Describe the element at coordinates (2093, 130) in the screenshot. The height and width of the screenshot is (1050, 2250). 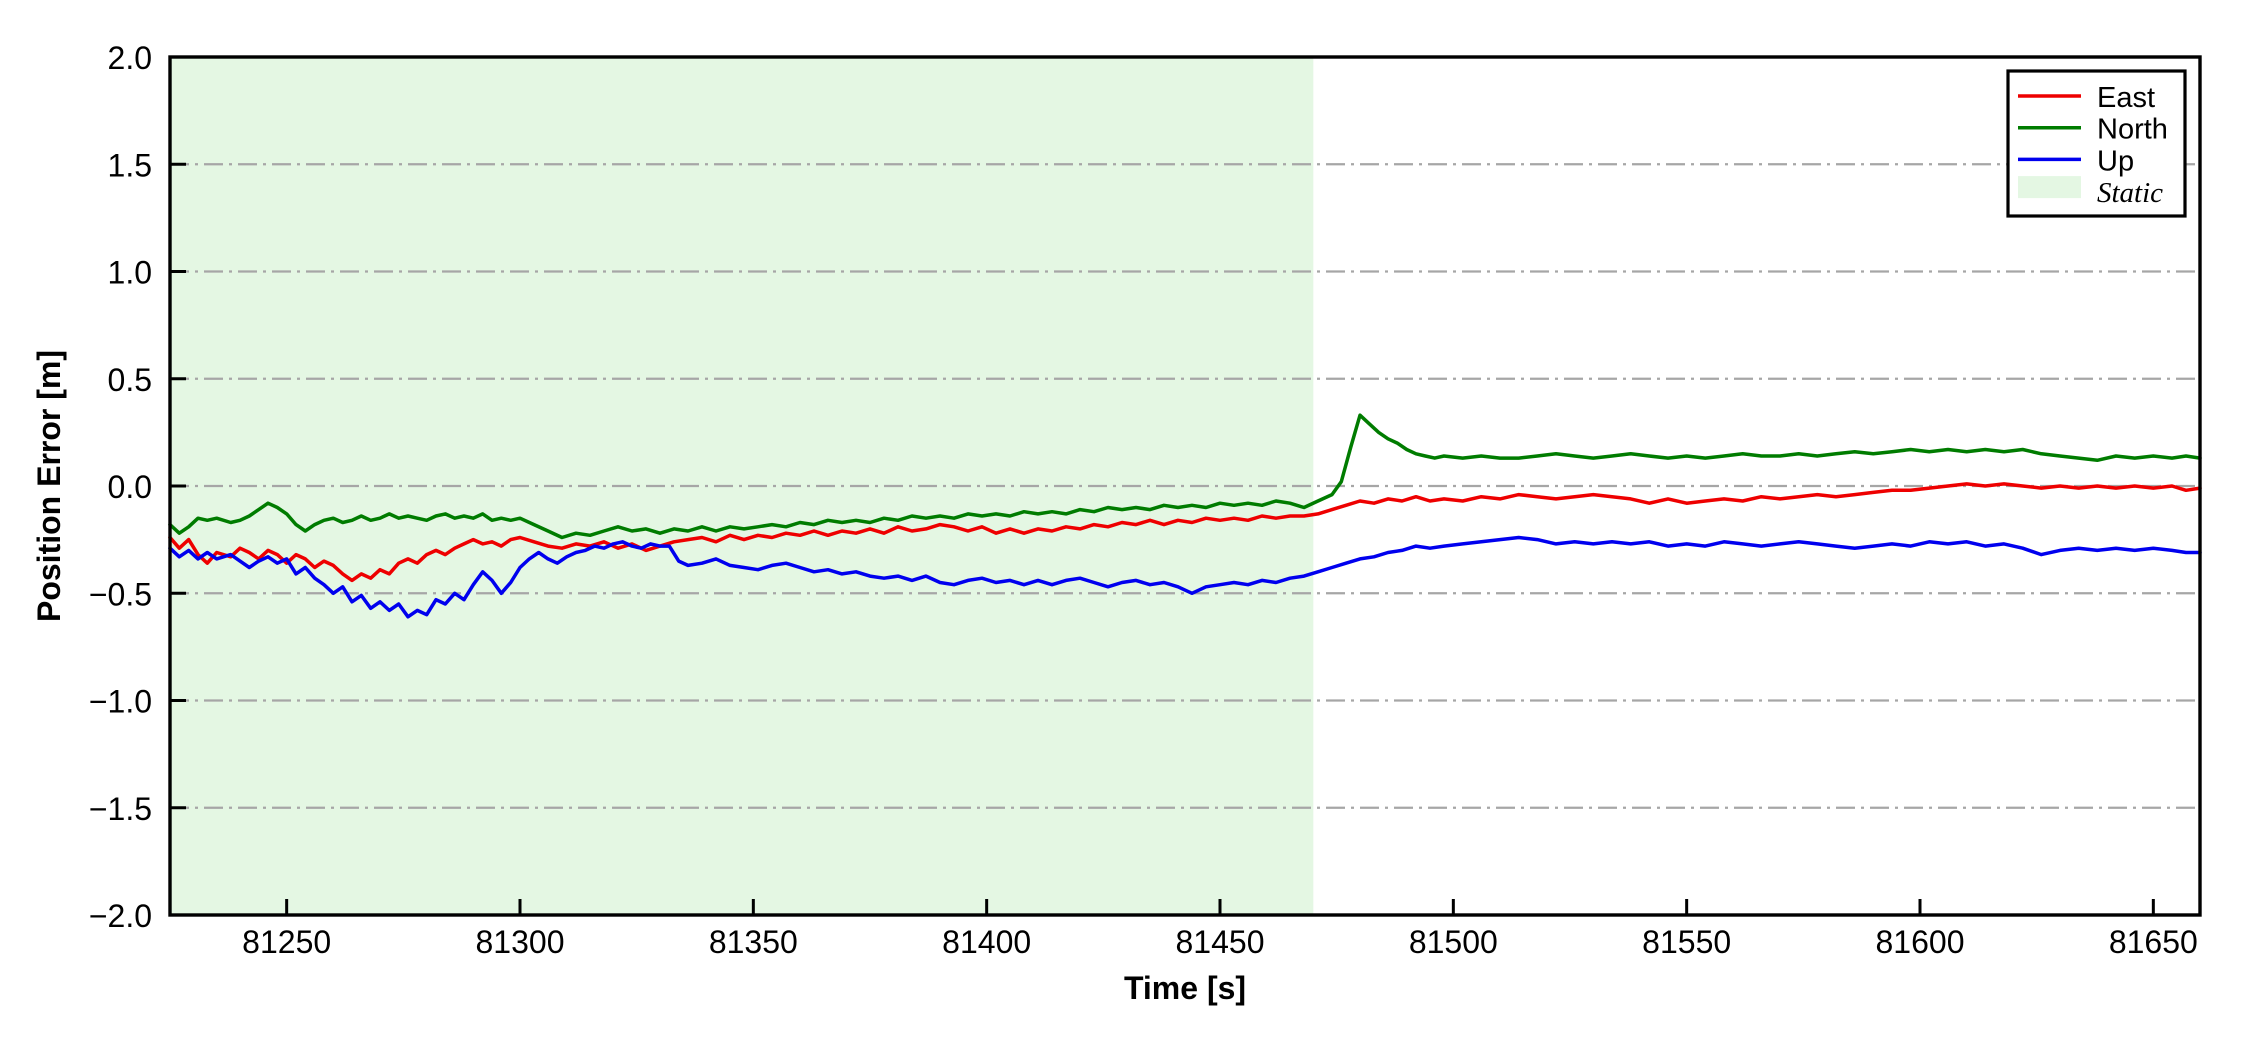
I see `legend-entry-north: North` at that location.